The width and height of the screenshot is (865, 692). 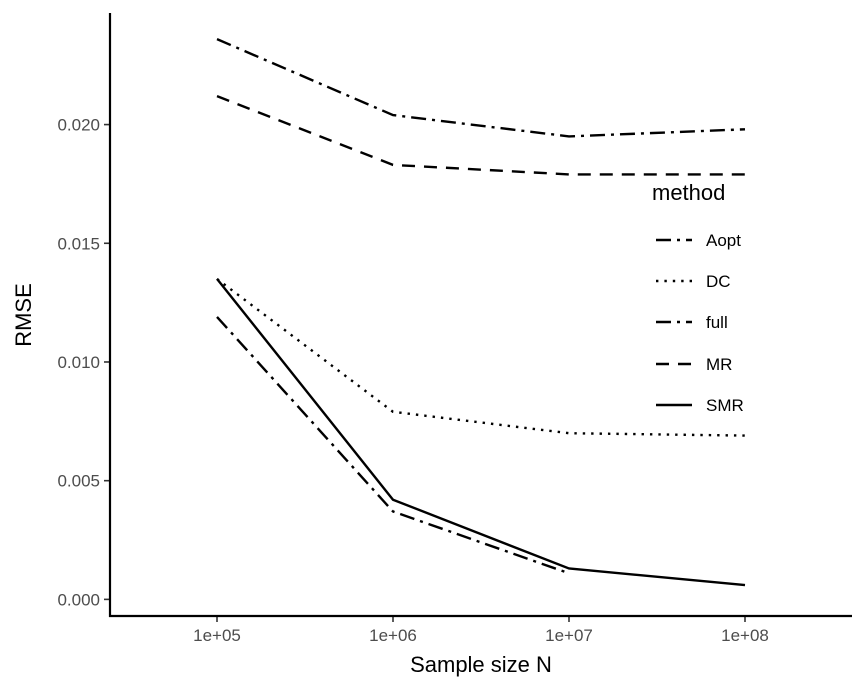 I want to click on x-tick-label: 1e+06, so click(x=393, y=635).